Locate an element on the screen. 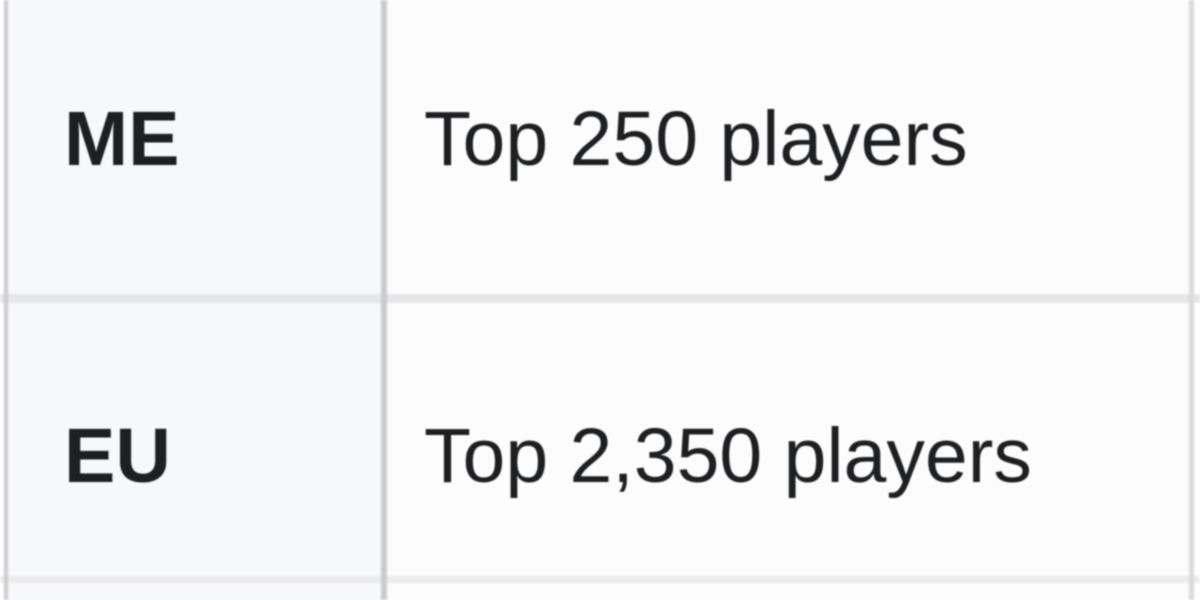 Image resolution: width=1200 pixels, height=600 pixels. table-right-border is located at coordinates (1191, 300).